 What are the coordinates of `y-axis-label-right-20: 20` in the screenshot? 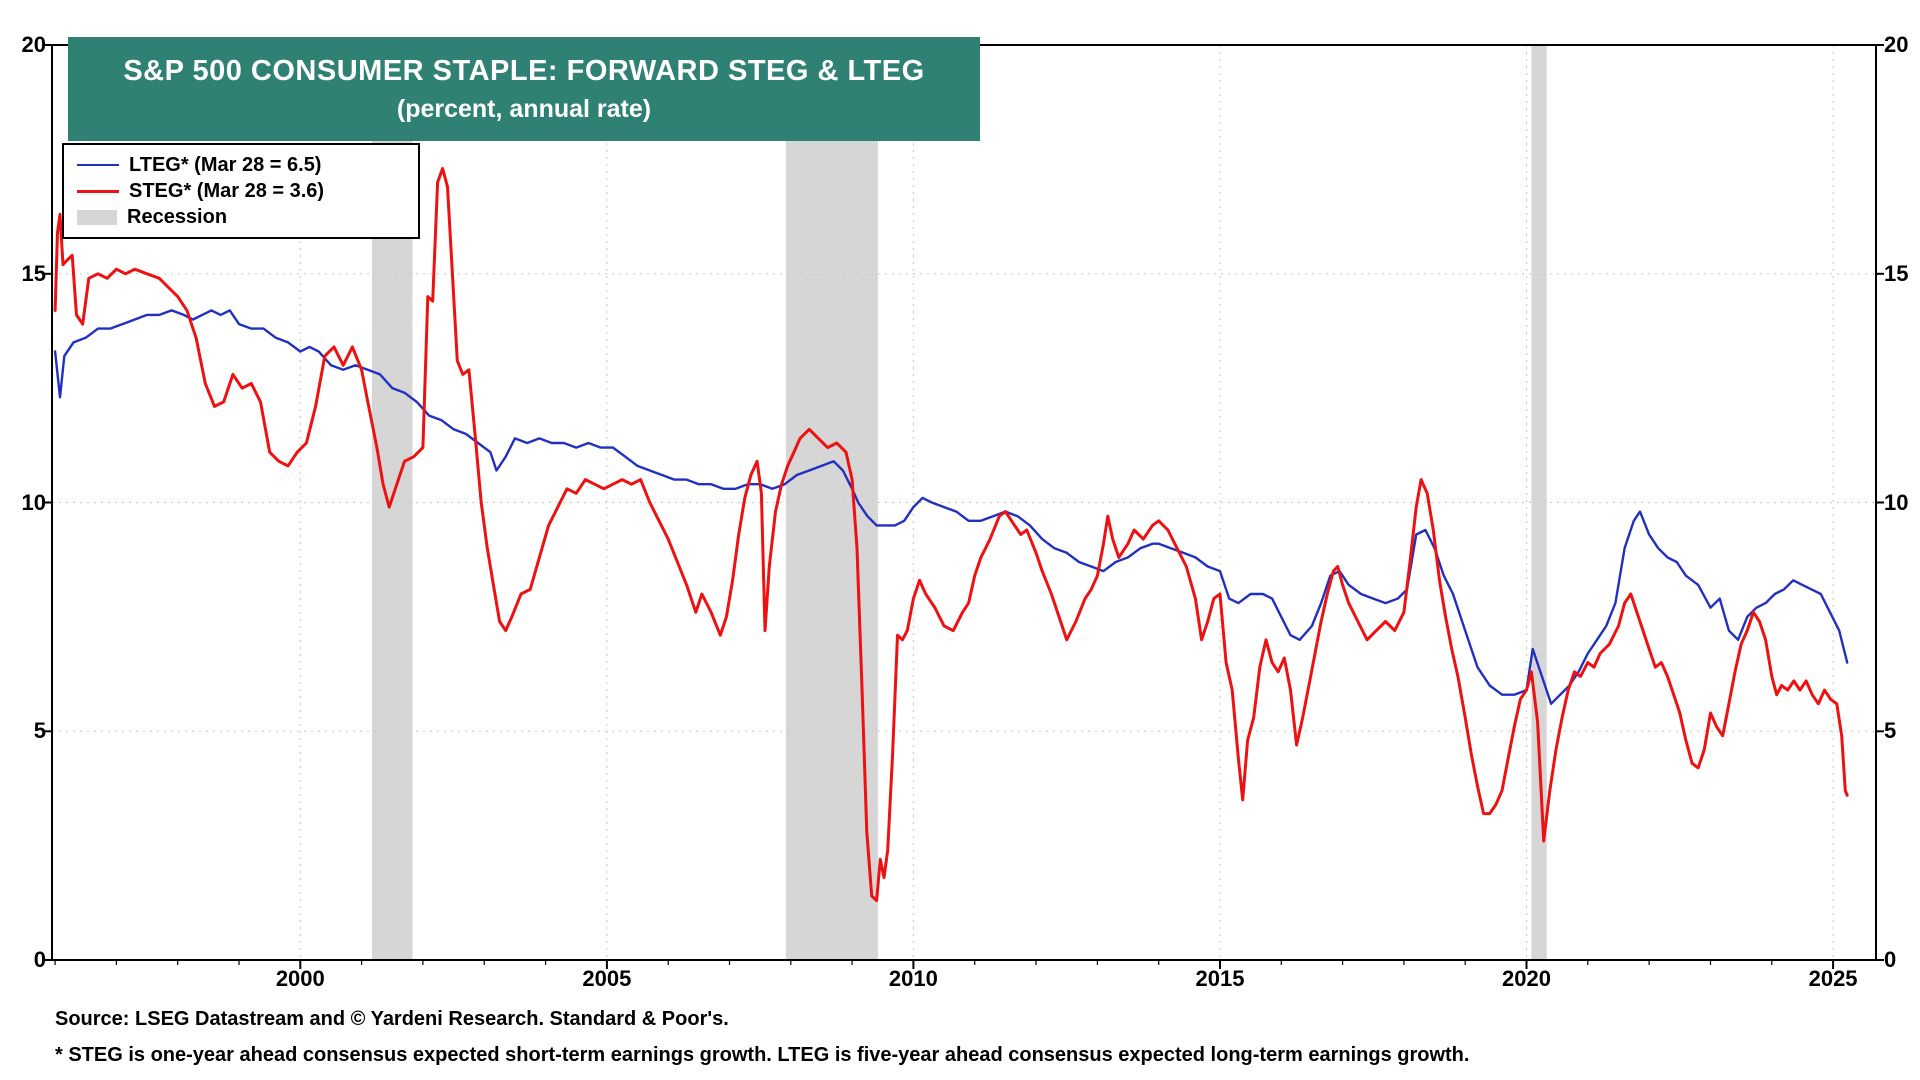 It's located at (1896, 44).